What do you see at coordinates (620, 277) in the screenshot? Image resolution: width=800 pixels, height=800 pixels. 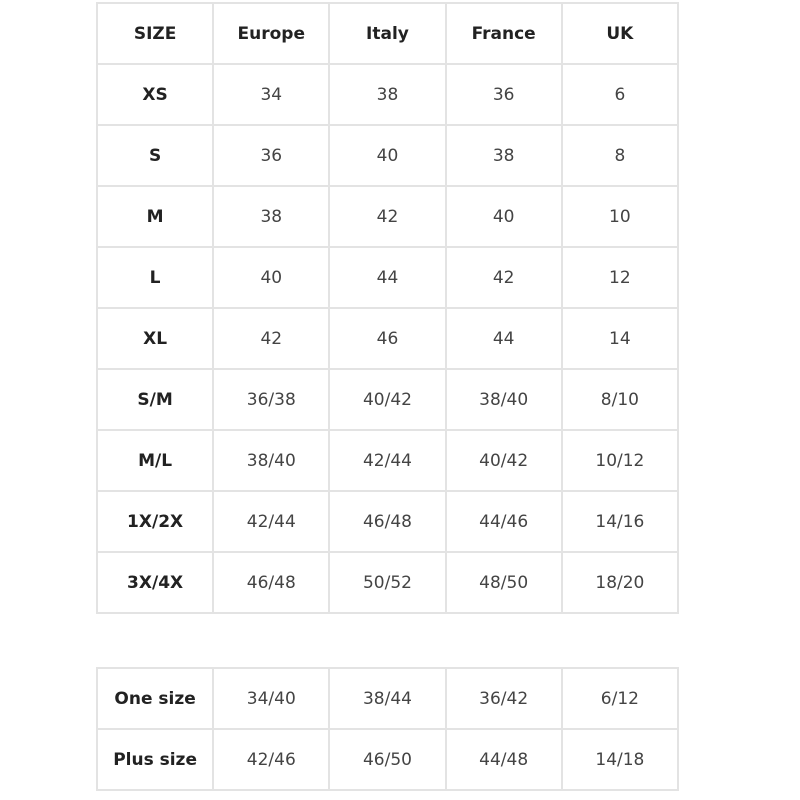 I see `table-cell: 12` at bounding box center [620, 277].